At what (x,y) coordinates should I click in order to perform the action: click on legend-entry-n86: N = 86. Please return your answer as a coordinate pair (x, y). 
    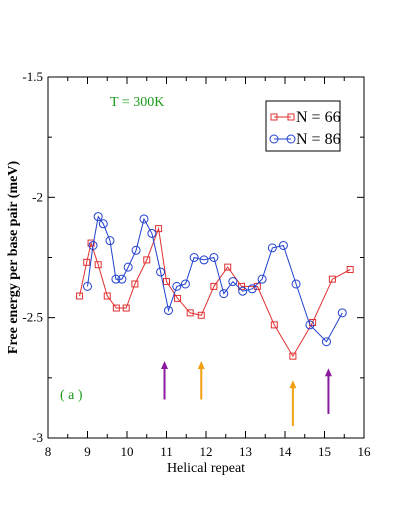
    Looking at the image, I should click on (305, 139).